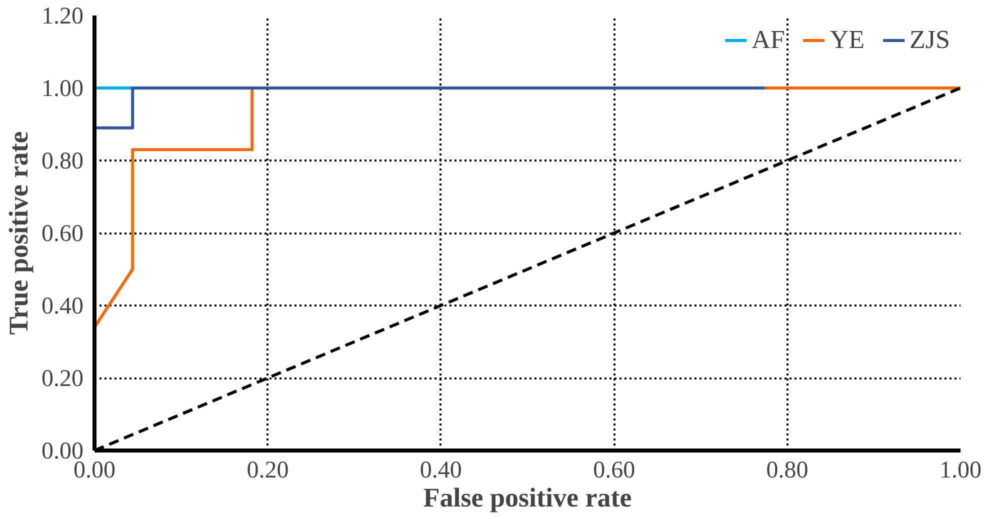  Describe the element at coordinates (961, 471) in the screenshot. I see `x-tick-label: 1.00` at that location.